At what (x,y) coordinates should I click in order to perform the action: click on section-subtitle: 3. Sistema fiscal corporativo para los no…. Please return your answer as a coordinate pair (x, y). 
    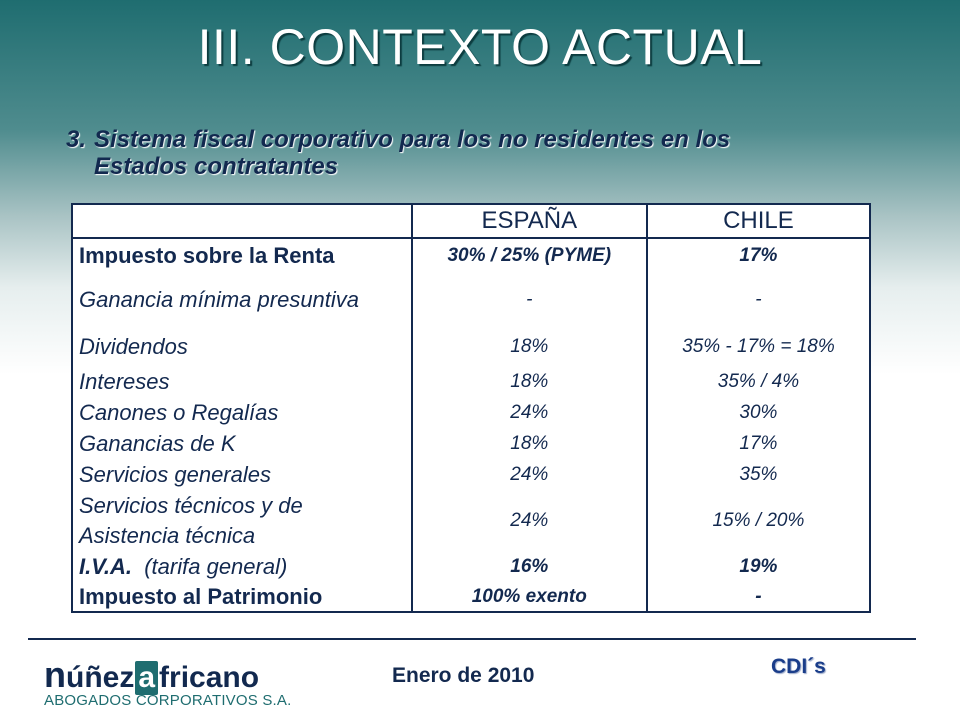
    Looking at the image, I should click on (456, 153).